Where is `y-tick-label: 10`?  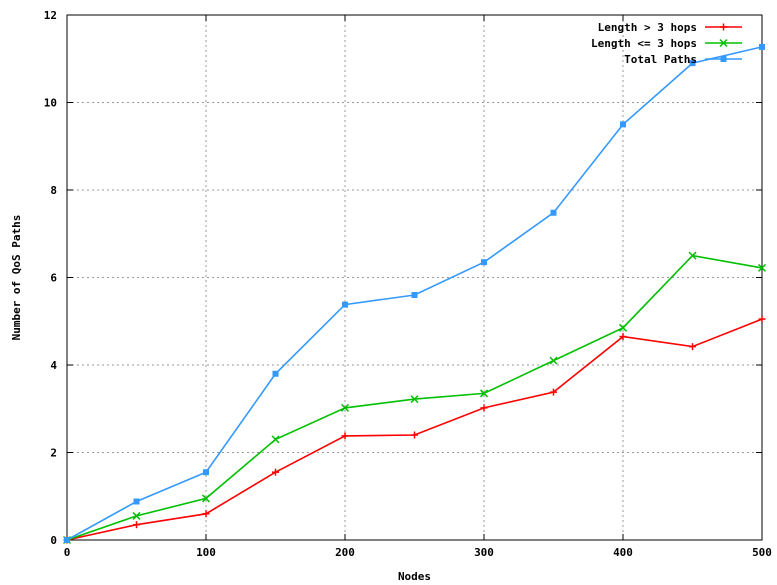
y-tick-label: 10 is located at coordinates (50, 103).